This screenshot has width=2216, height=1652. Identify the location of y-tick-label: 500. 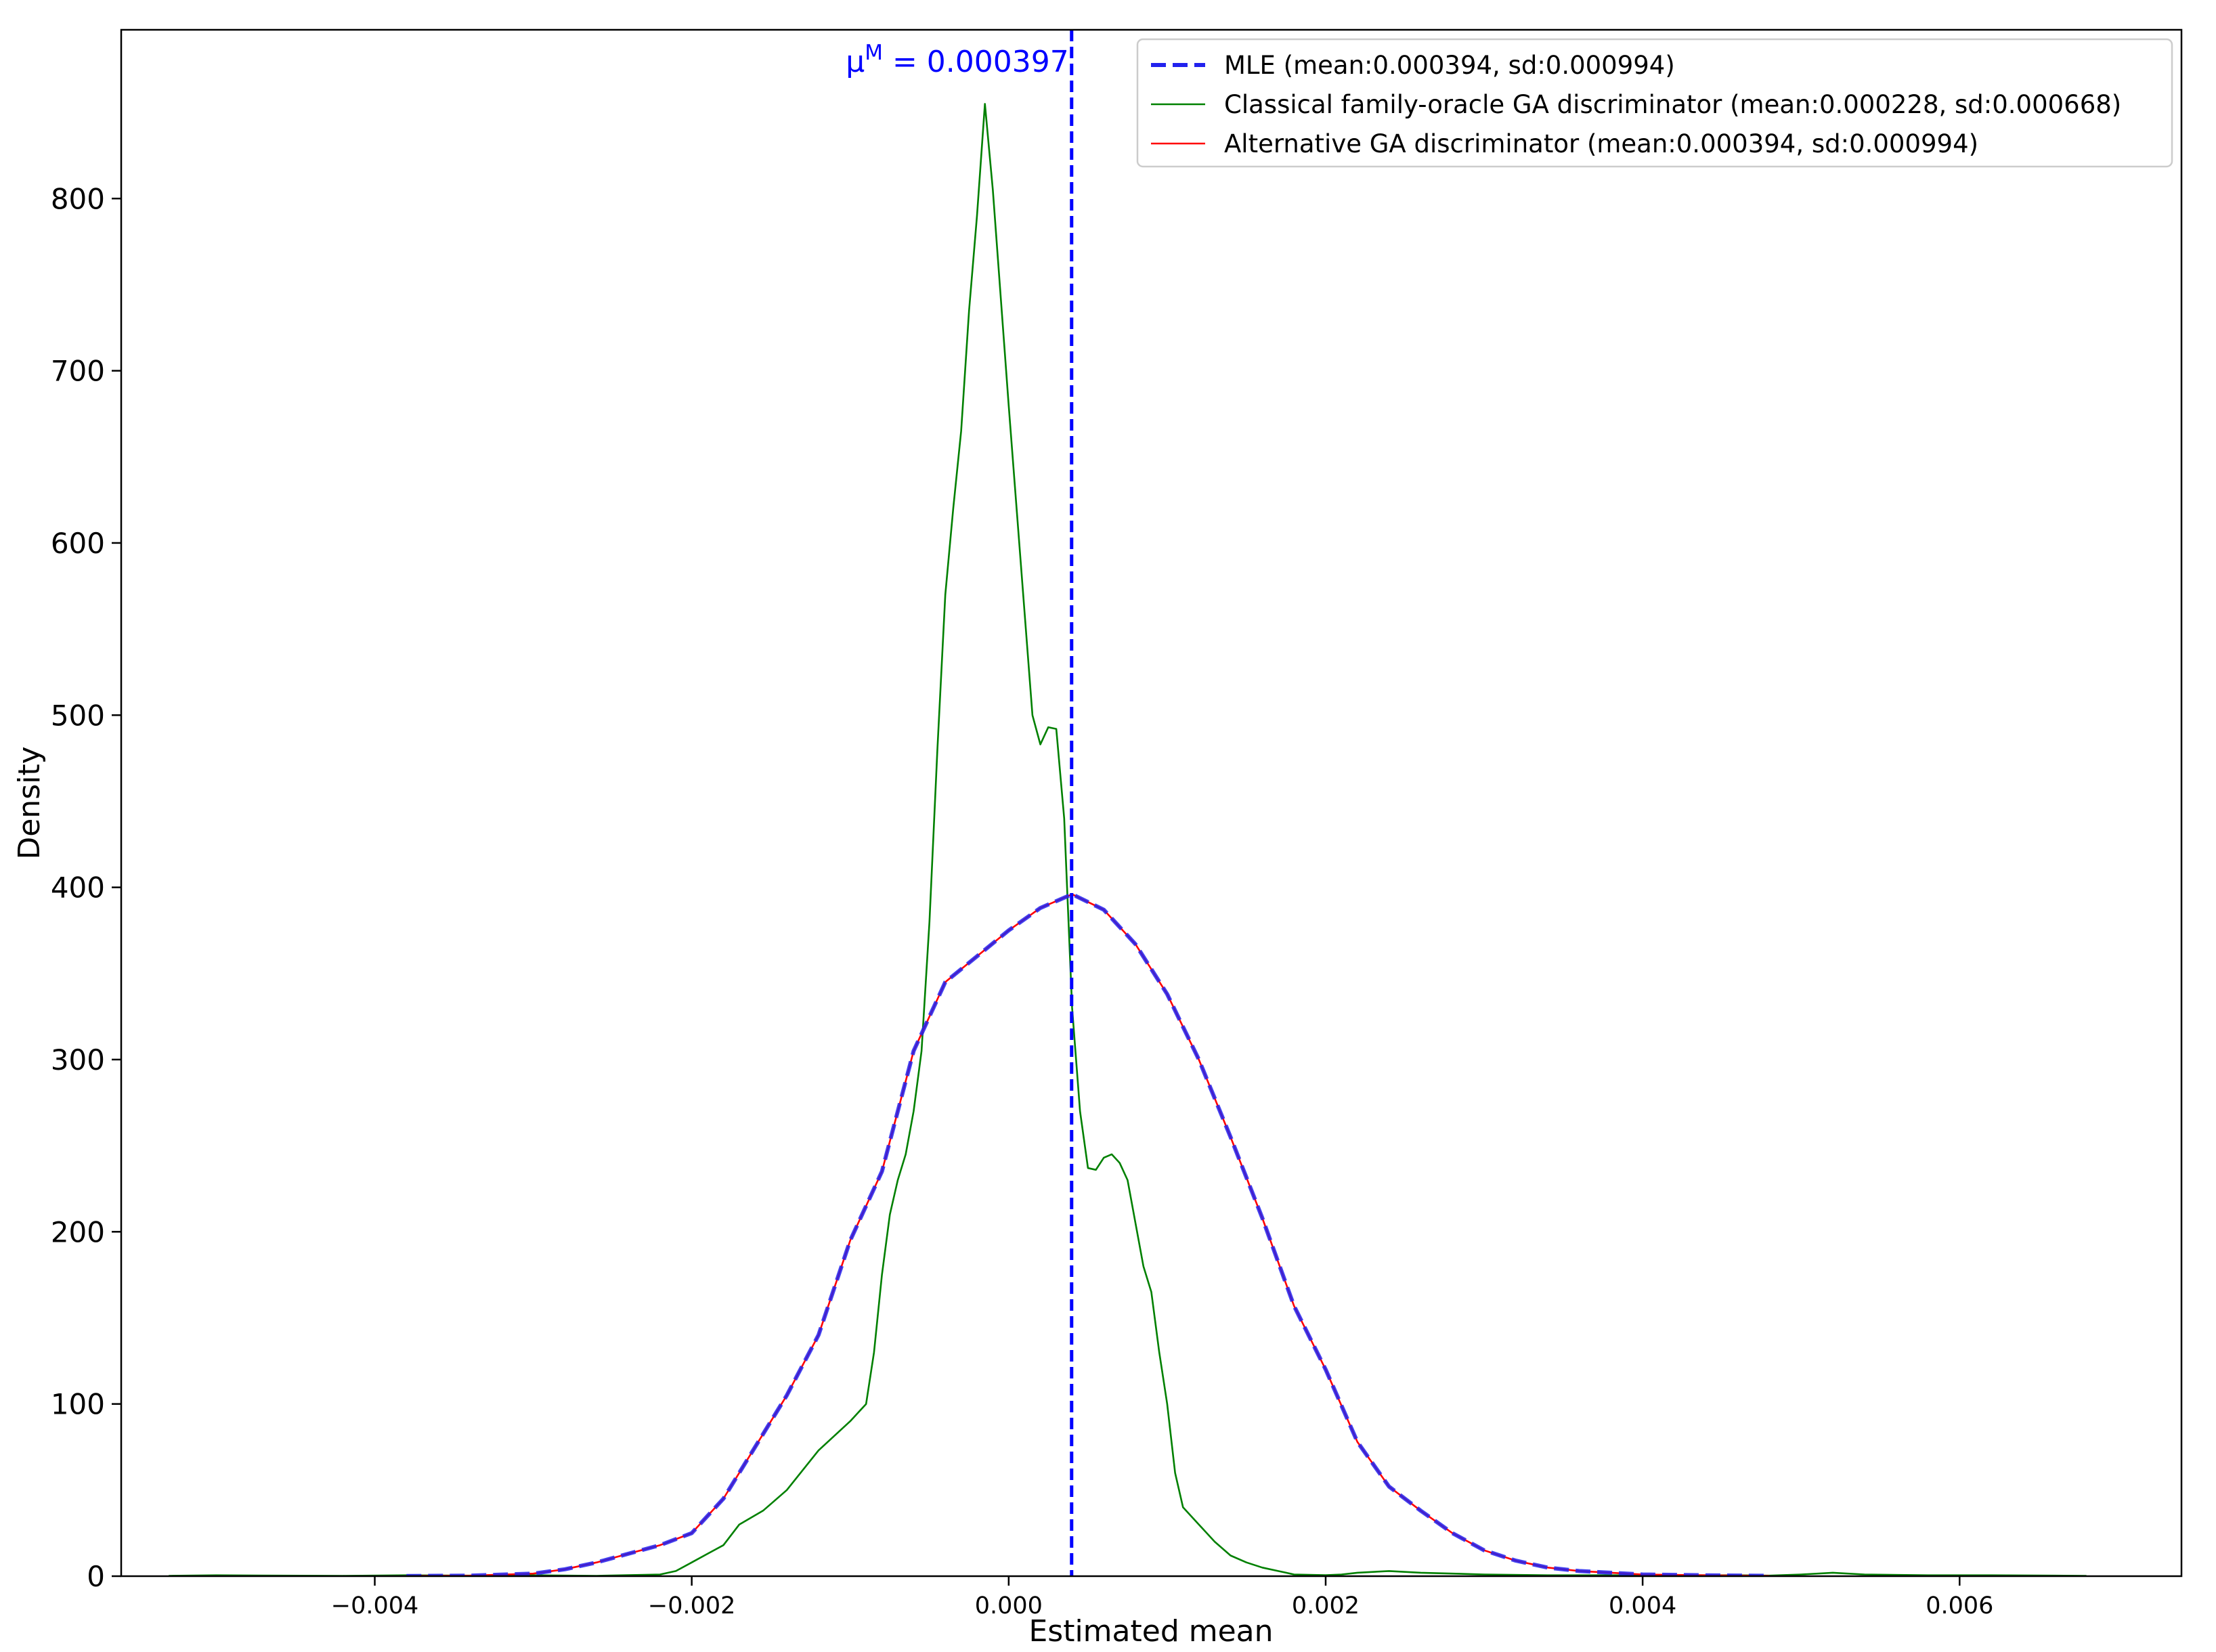
(78, 716).